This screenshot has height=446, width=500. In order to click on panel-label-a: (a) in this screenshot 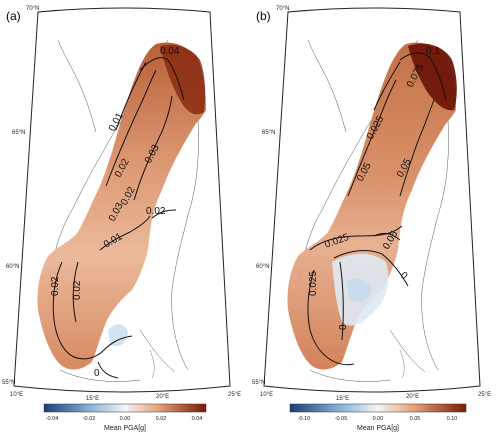, I will do `click(13, 16)`.